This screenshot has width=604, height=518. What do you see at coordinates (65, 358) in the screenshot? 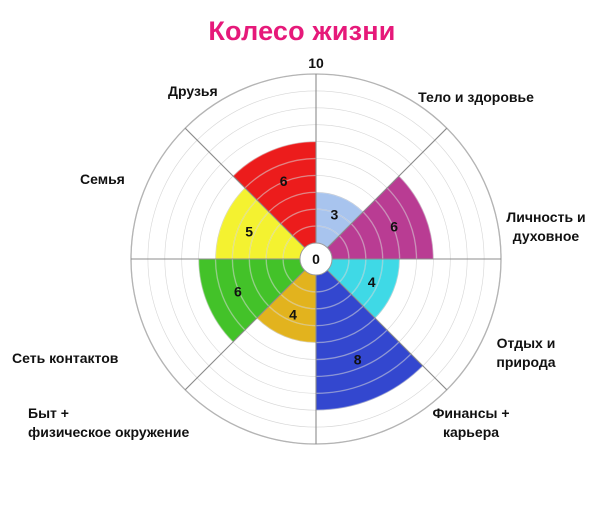
I see `sector-label-network: Сеть контактов` at bounding box center [65, 358].